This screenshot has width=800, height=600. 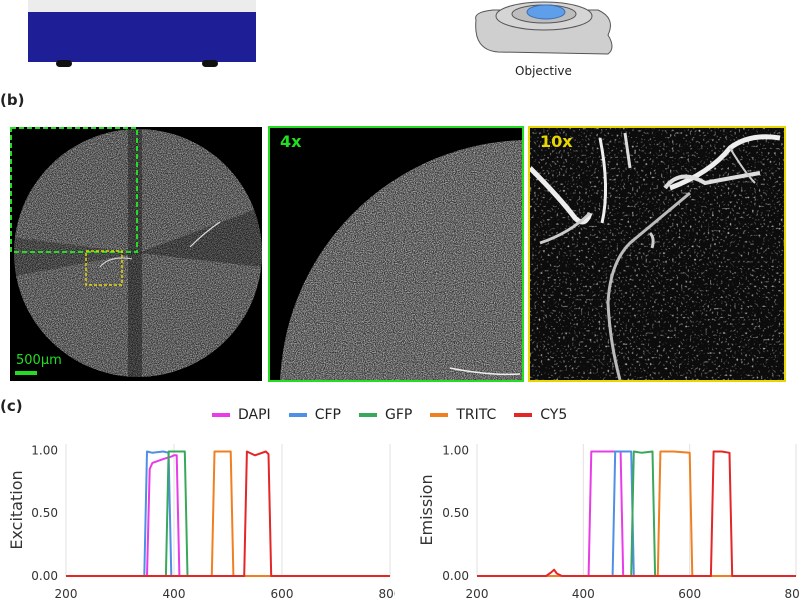 I want to click on zoom-10x-micrograph, so click(x=657, y=254).